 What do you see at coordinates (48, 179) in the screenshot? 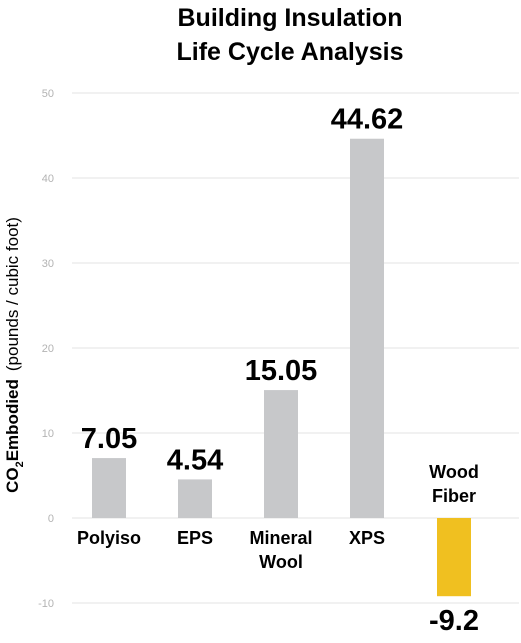
I see `y-tick-label: 40` at bounding box center [48, 179].